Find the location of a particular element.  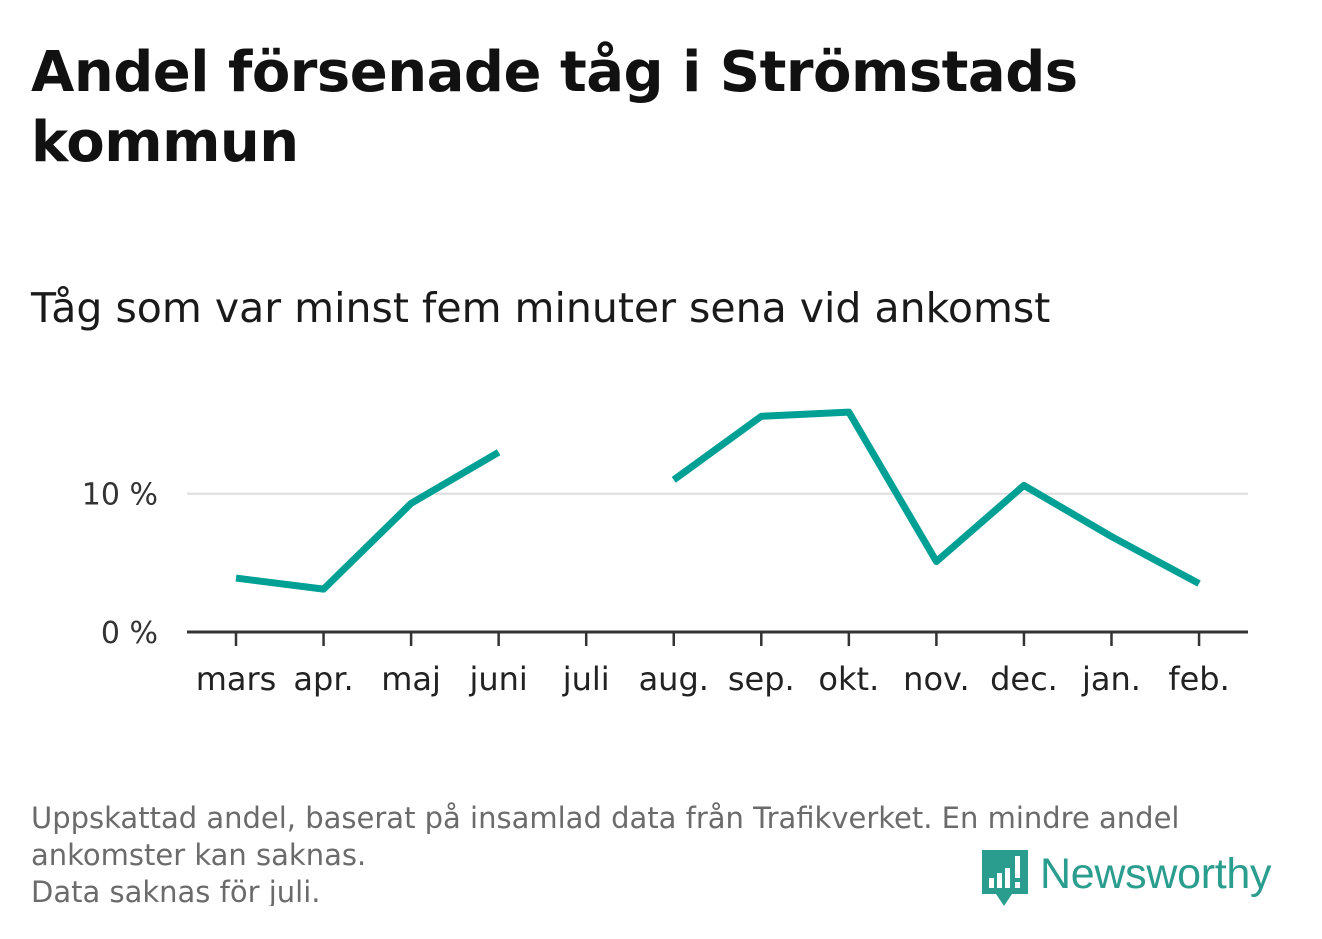

x-tick-label: maj is located at coordinates (411, 679).